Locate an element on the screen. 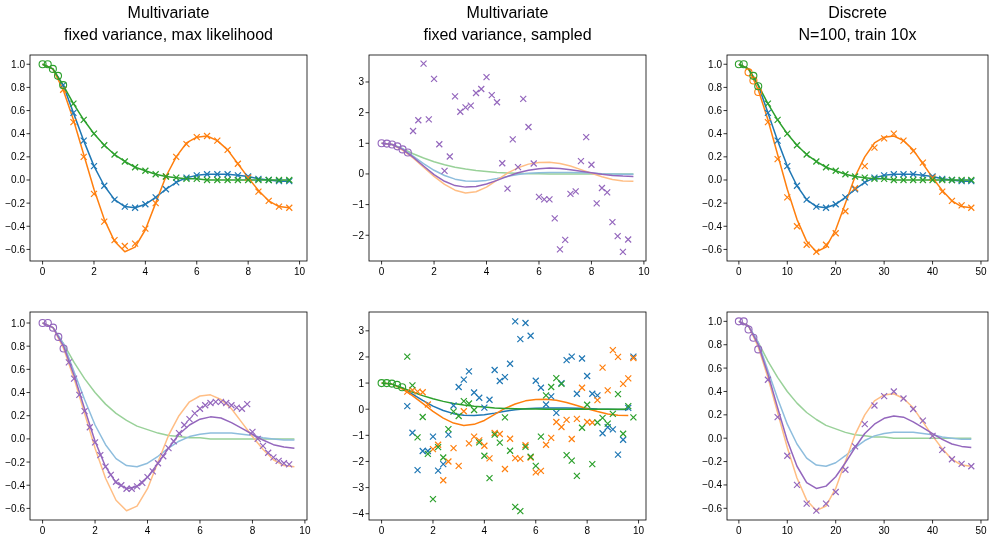 The image size is (1001, 538). y-tick-label: −3 is located at coordinates (358, 488).